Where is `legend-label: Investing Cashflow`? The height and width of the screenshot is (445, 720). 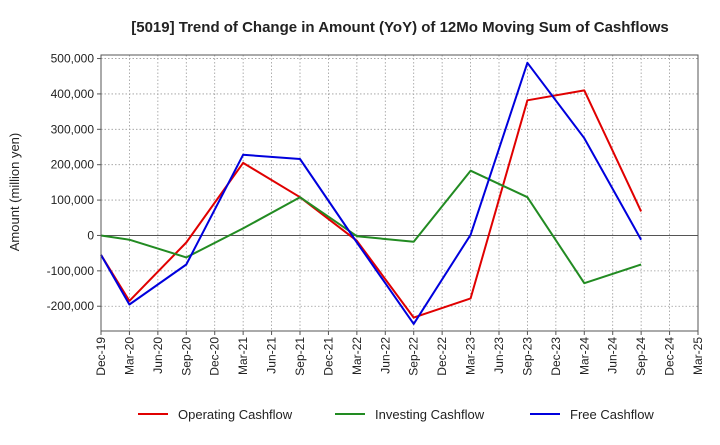 legend-label: Investing Cashflow is located at coordinates (430, 414).